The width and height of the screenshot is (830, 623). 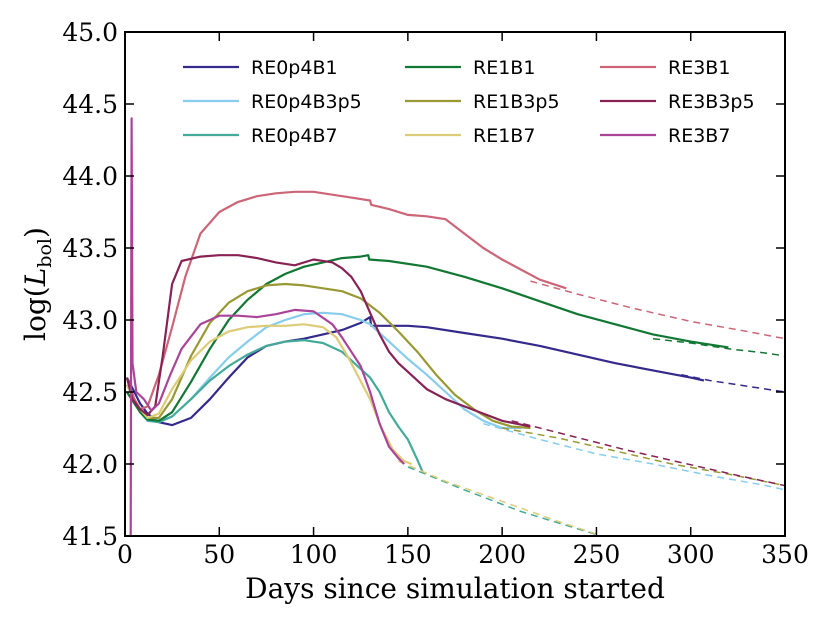 I want to click on series-line-RE3B3p5, so click(x=328, y=341).